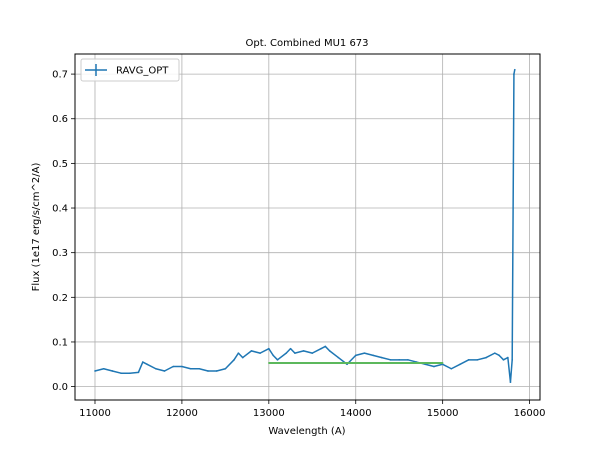 The height and width of the screenshot is (454, 600). Describe the element at coordinates (306, 431) in the screenshot. I see `x-axis-label: Wavelength (A)` at that location.